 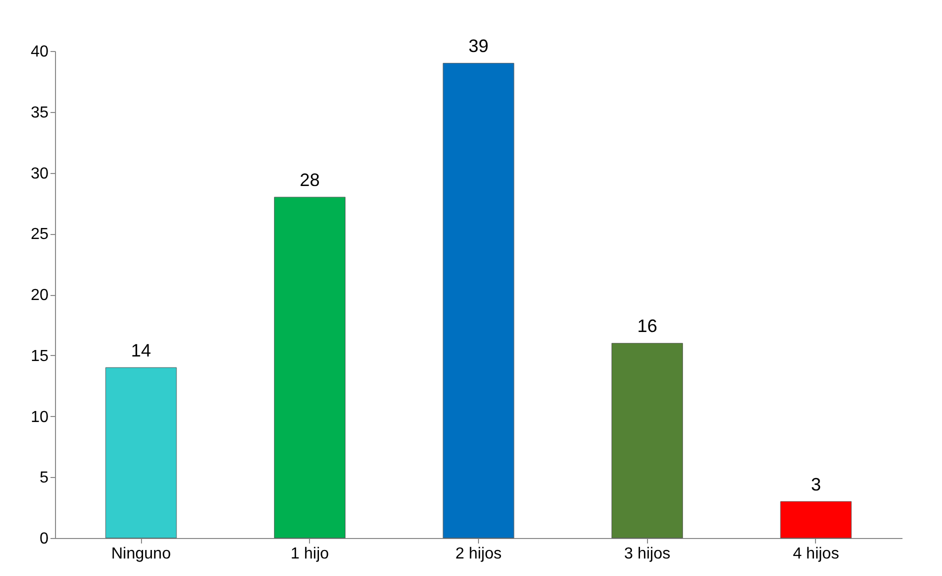 I want to click on y-tick-label: 0, so click(x=44, y=539).